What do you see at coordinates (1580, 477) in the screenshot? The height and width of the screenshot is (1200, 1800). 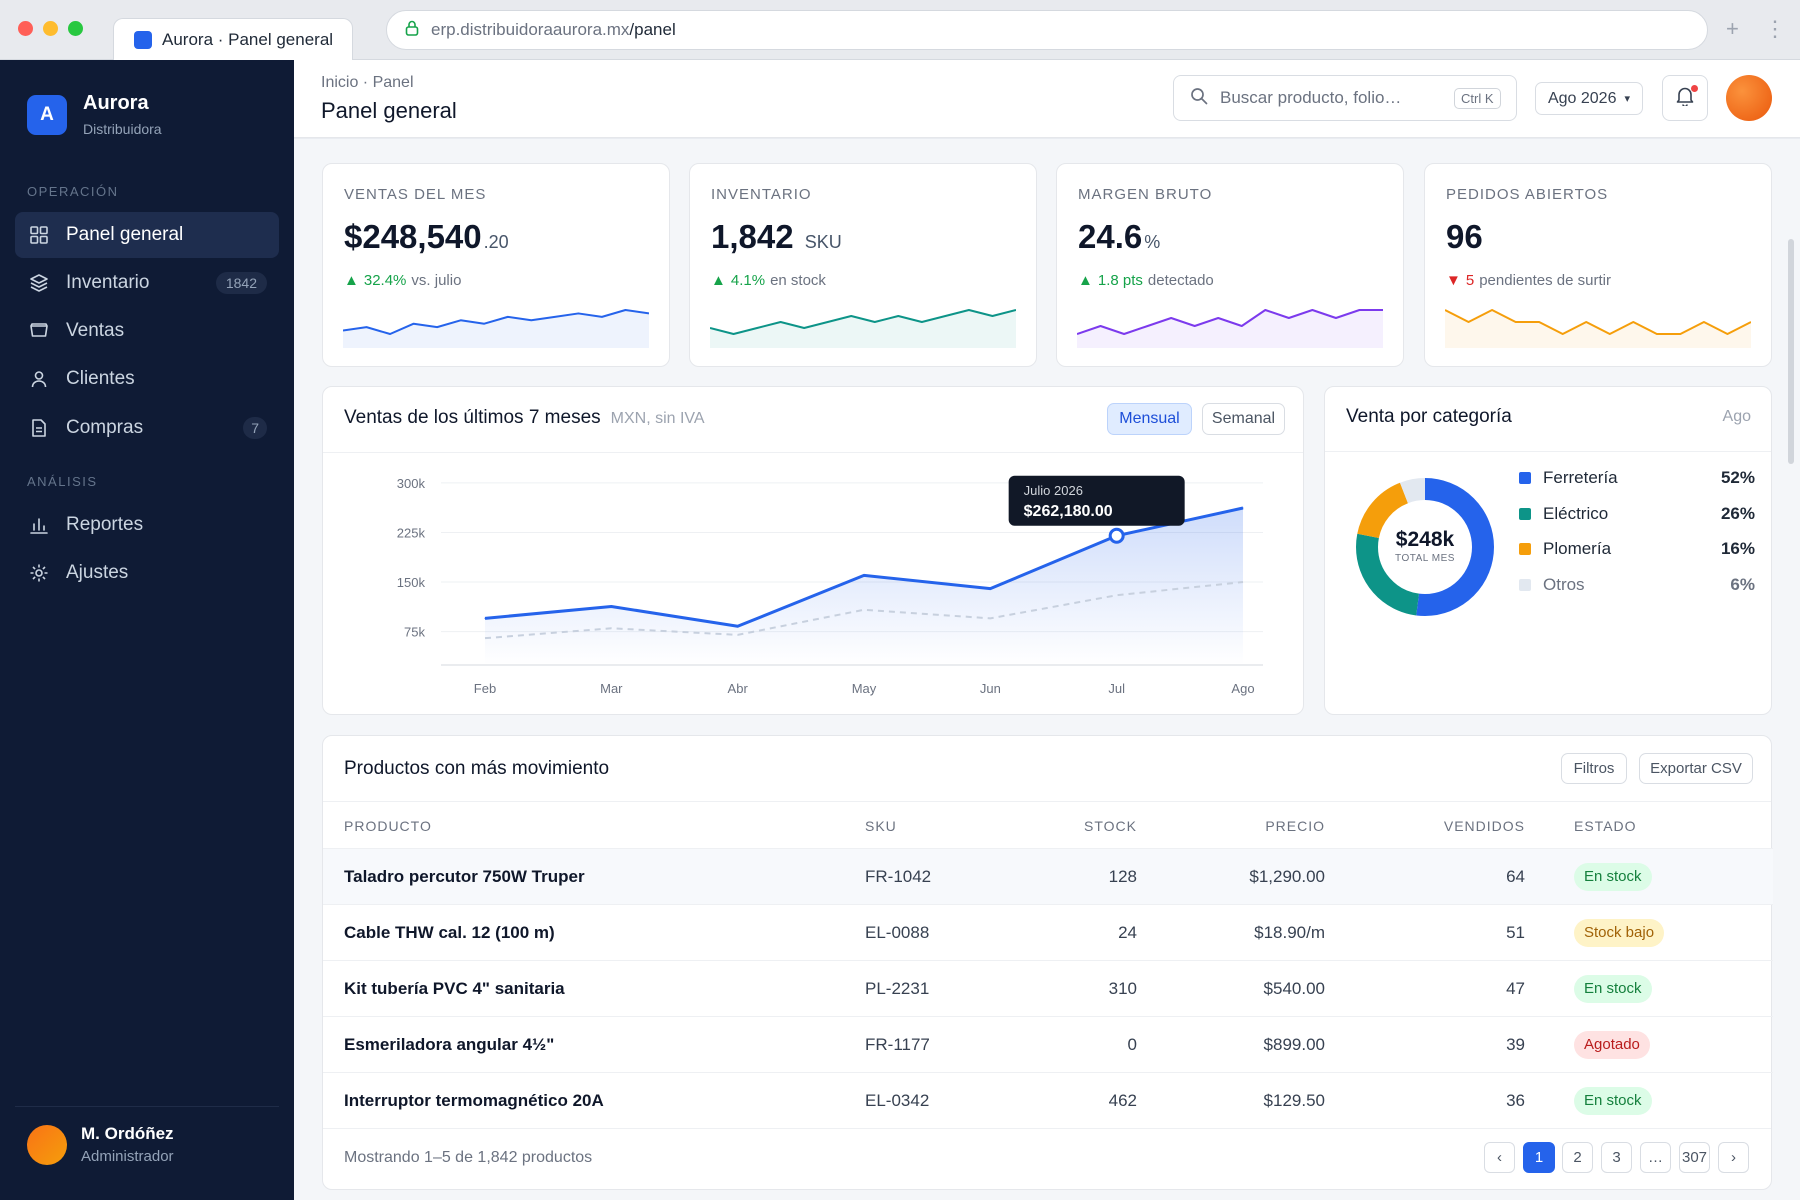 I see `legend-label: Ferretería` at bounding box center [1580, 477].